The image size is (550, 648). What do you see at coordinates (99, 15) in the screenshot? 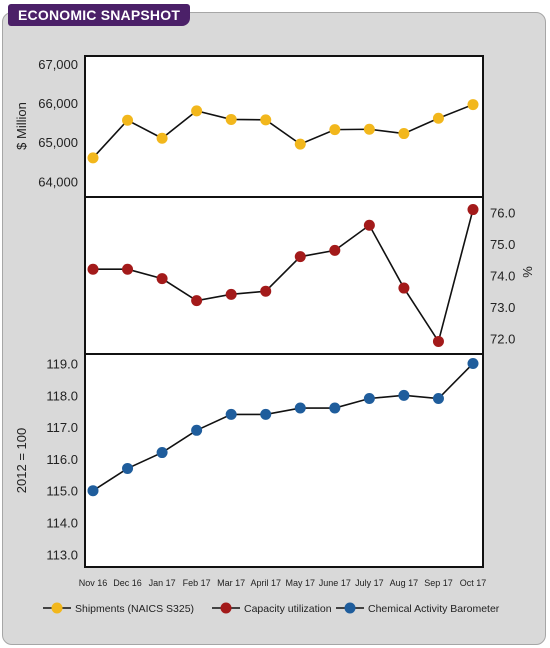
I see `page-title: ECONOMIC SNAPSHOT` at bounding box center [99, 15].